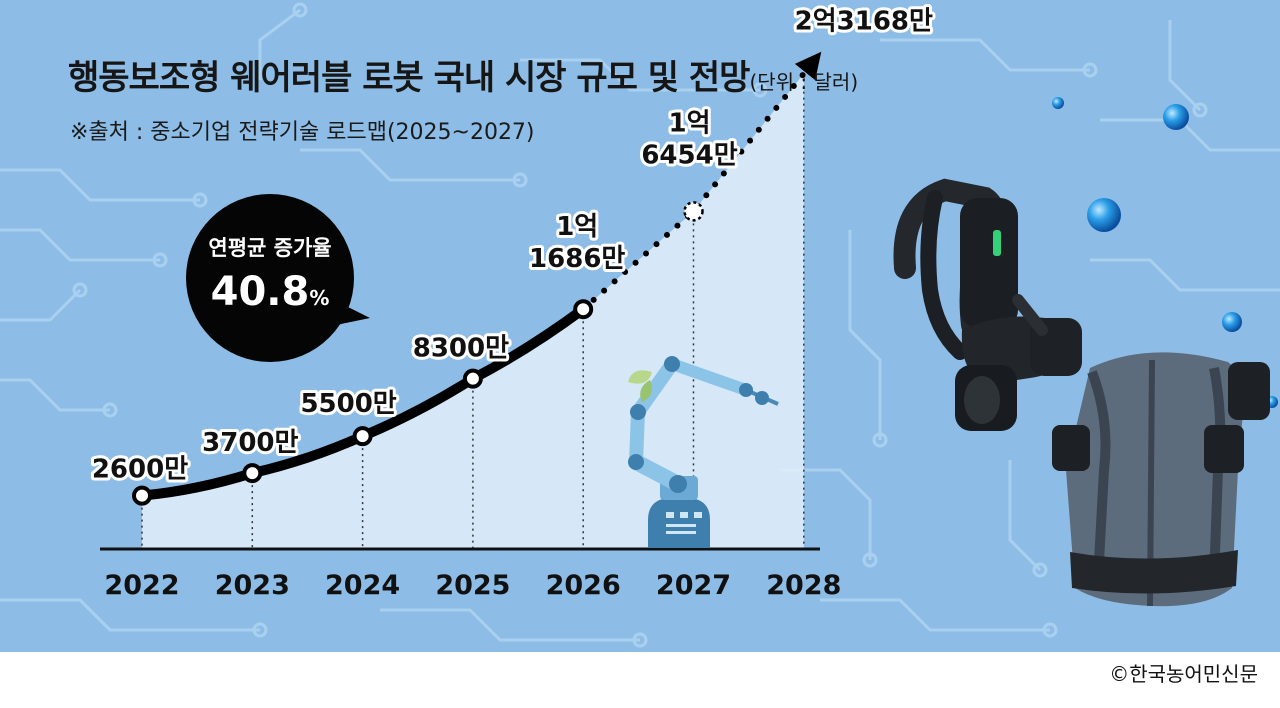 The height and width of the screenshot is (708, 1280). Describe the element at coordinates (689, 155) in the screenshot. I see `value-label-line: 6454만` at that location.